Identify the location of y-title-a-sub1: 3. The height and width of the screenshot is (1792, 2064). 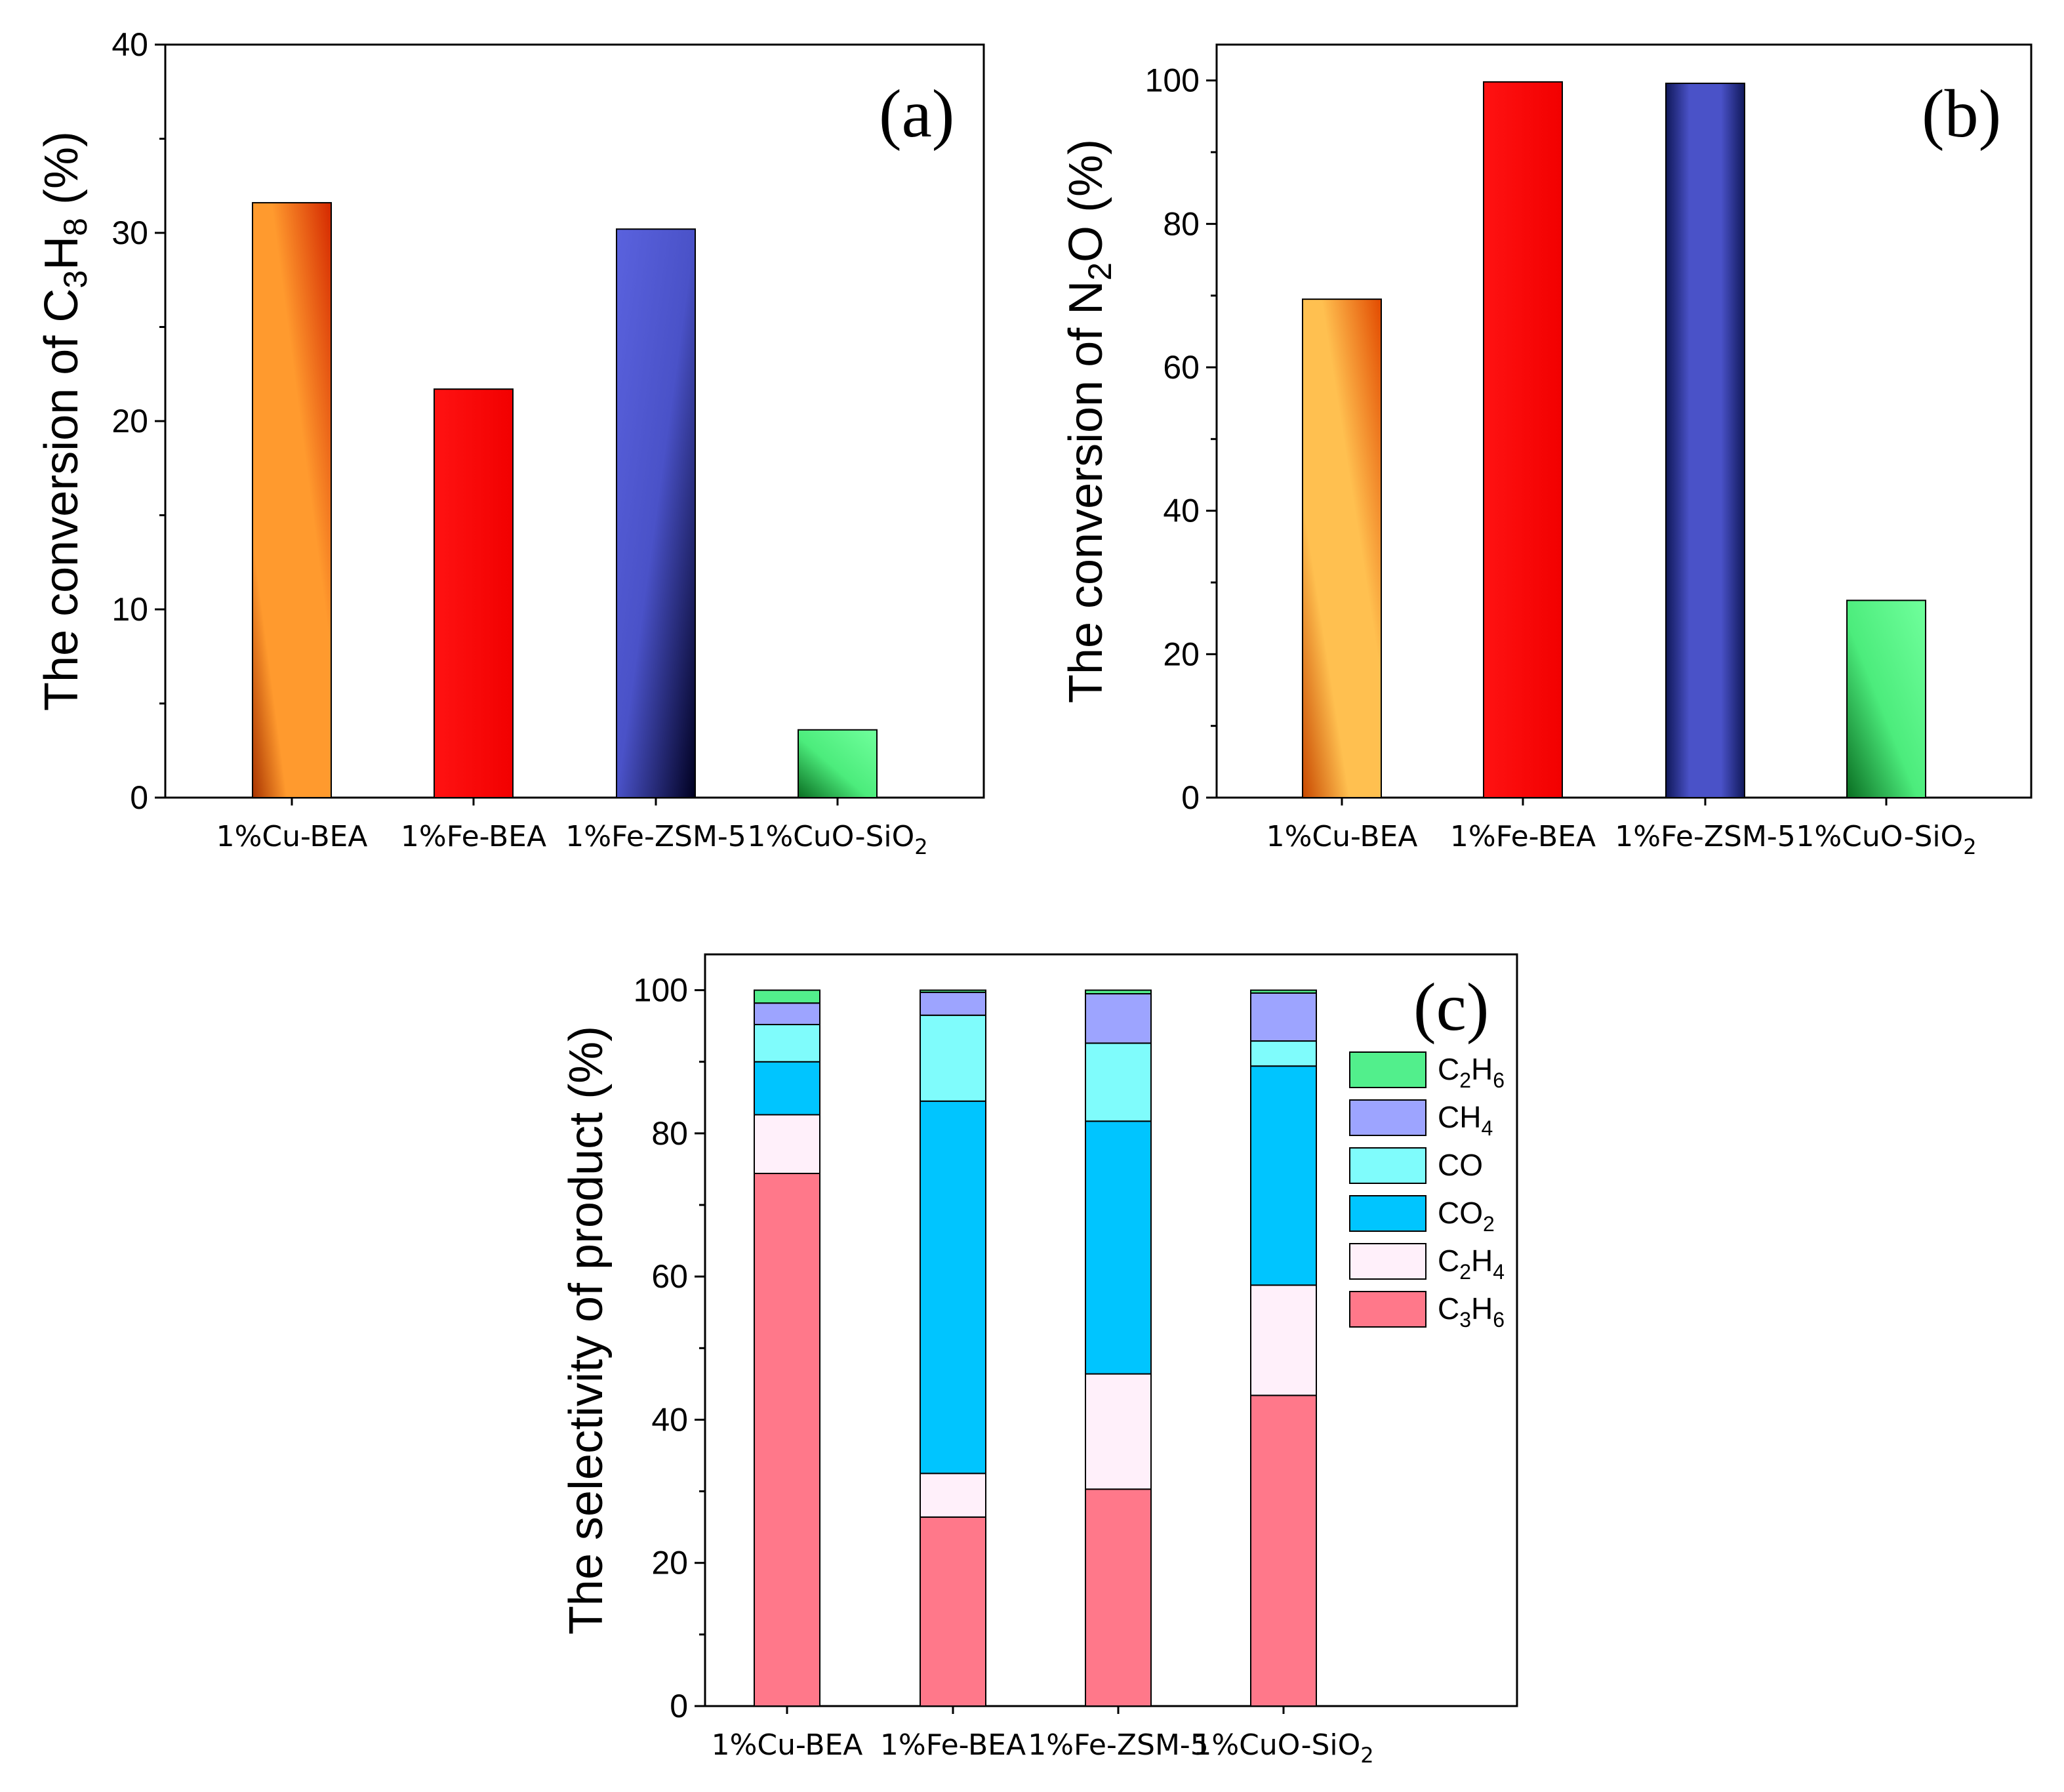
(75, 279).